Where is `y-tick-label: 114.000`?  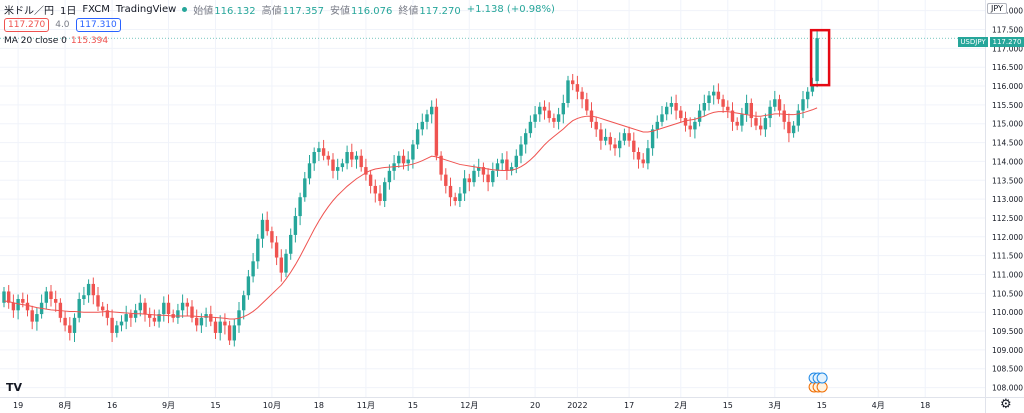 y-tick-label: 114.000 is located at coordinates (1007, 161).